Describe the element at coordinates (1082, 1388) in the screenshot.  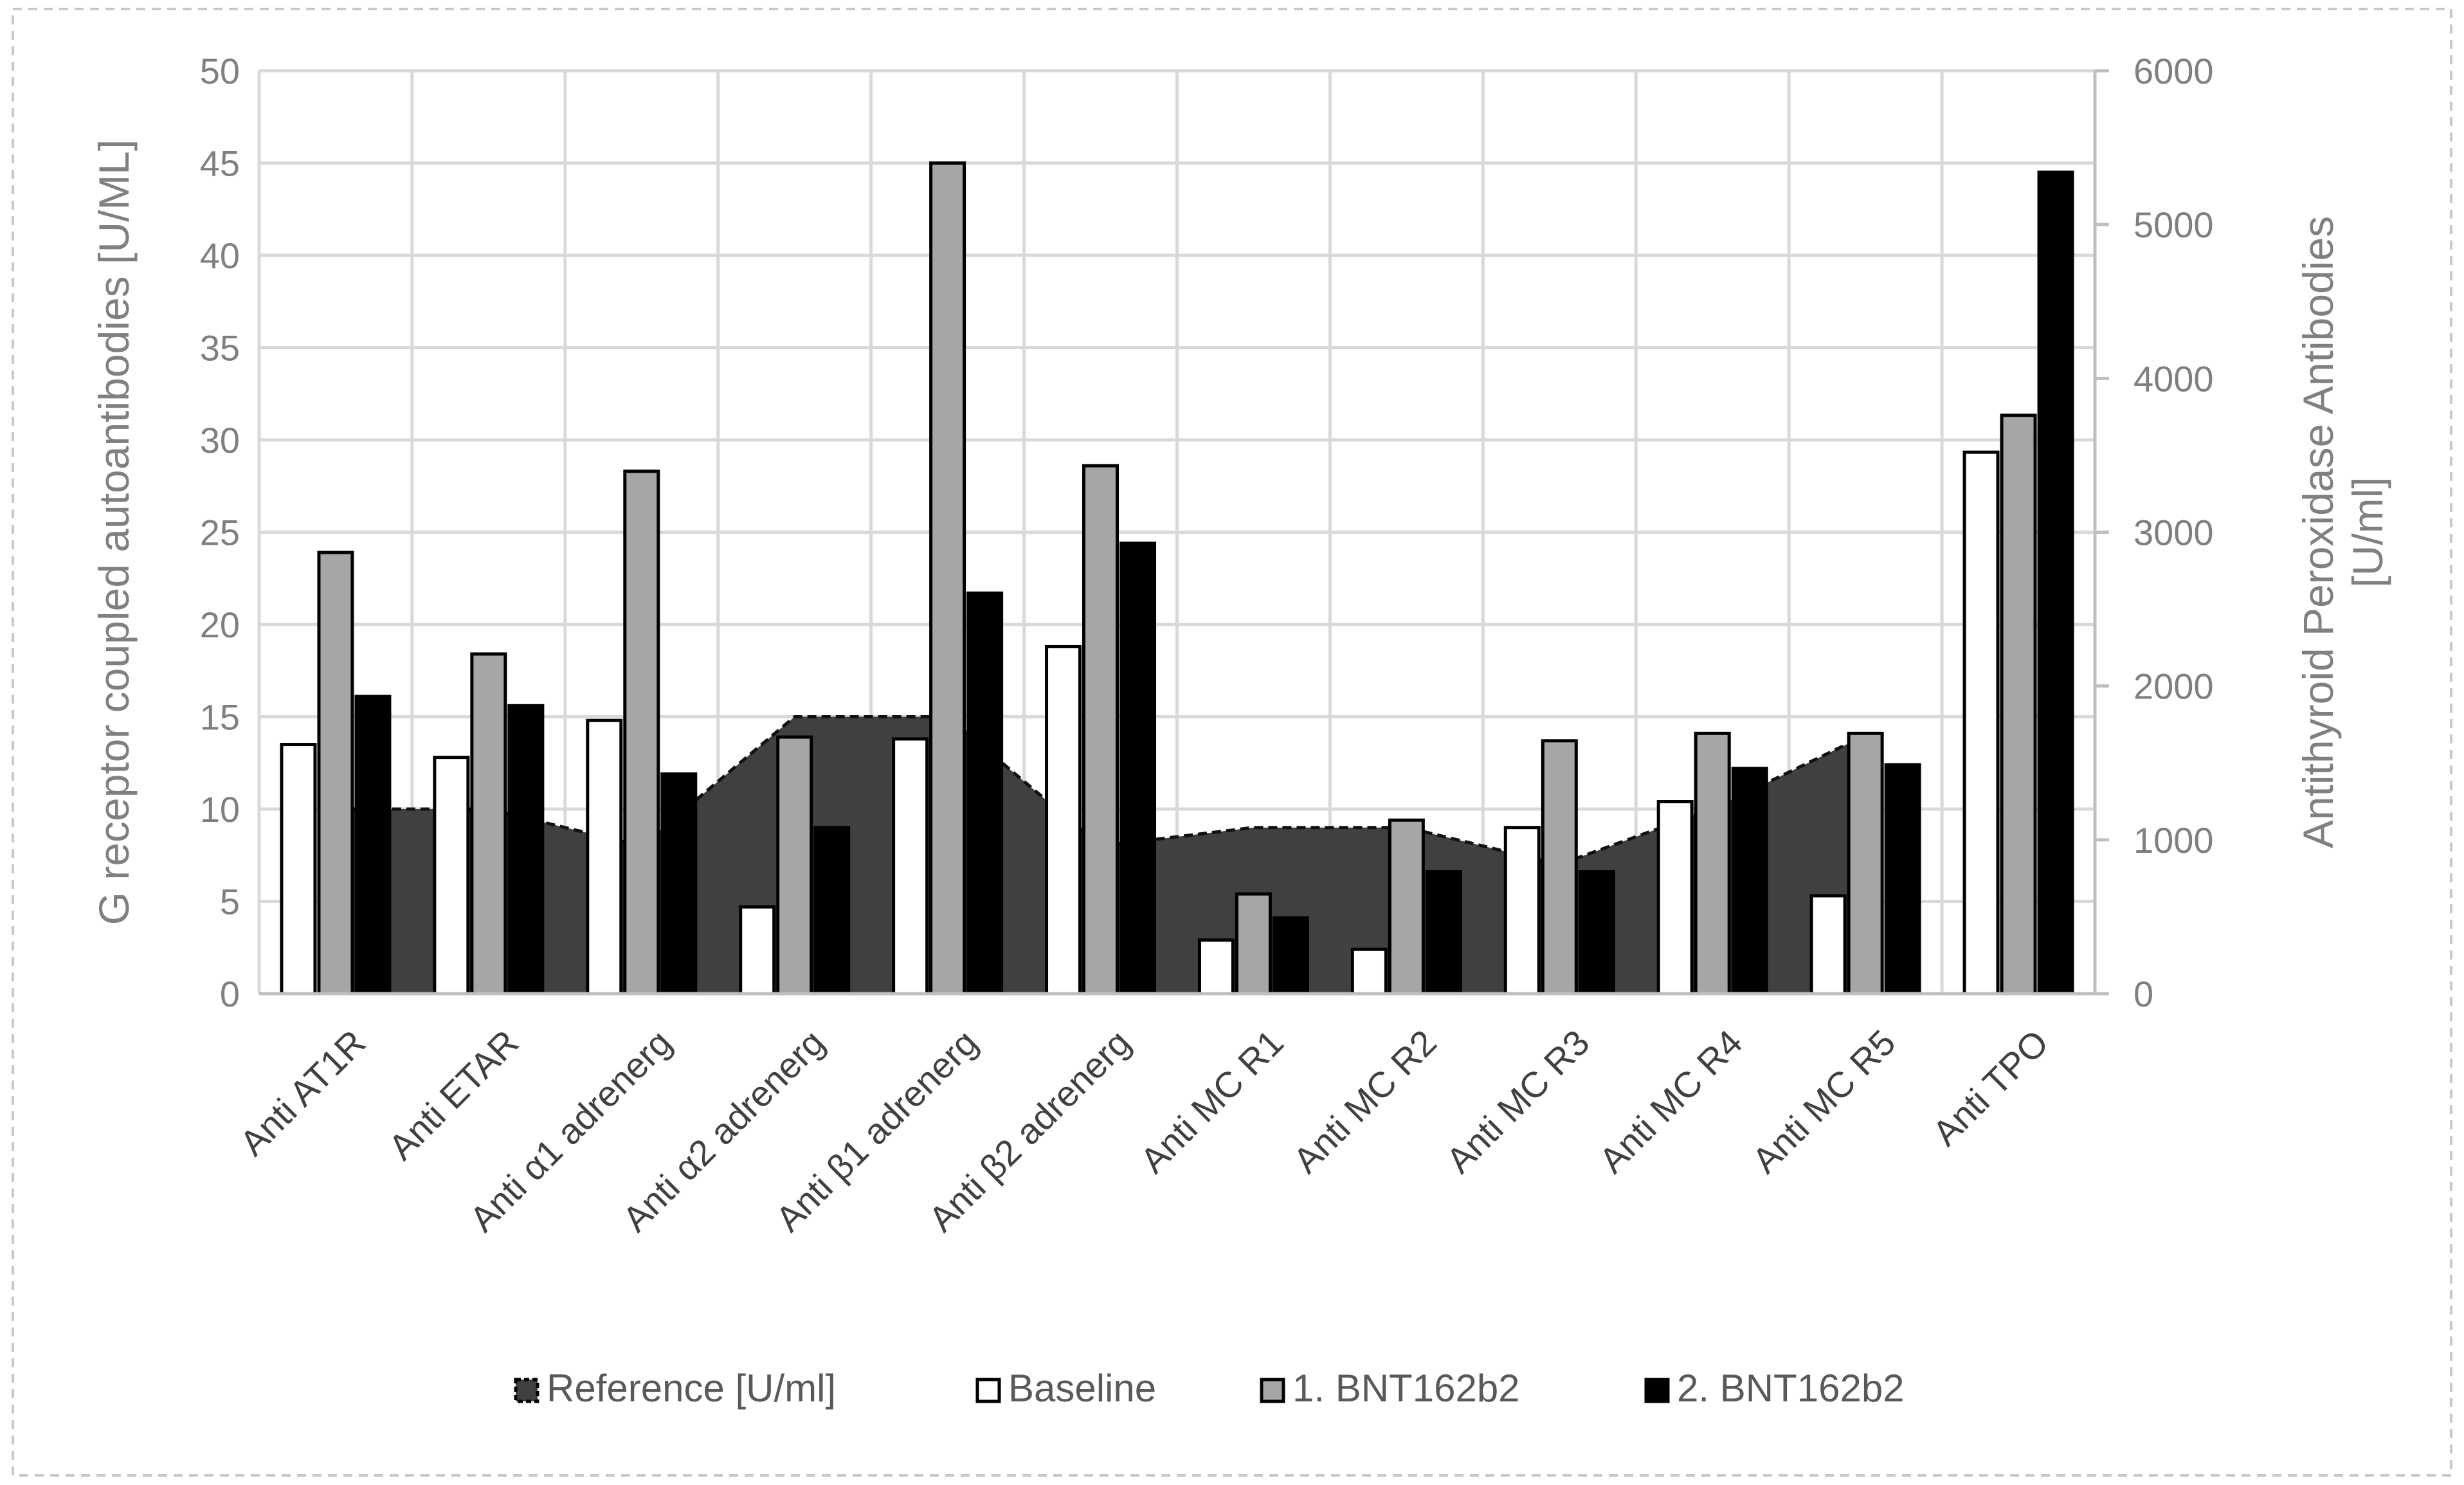
I see `legend-label: Baseline` at that location.